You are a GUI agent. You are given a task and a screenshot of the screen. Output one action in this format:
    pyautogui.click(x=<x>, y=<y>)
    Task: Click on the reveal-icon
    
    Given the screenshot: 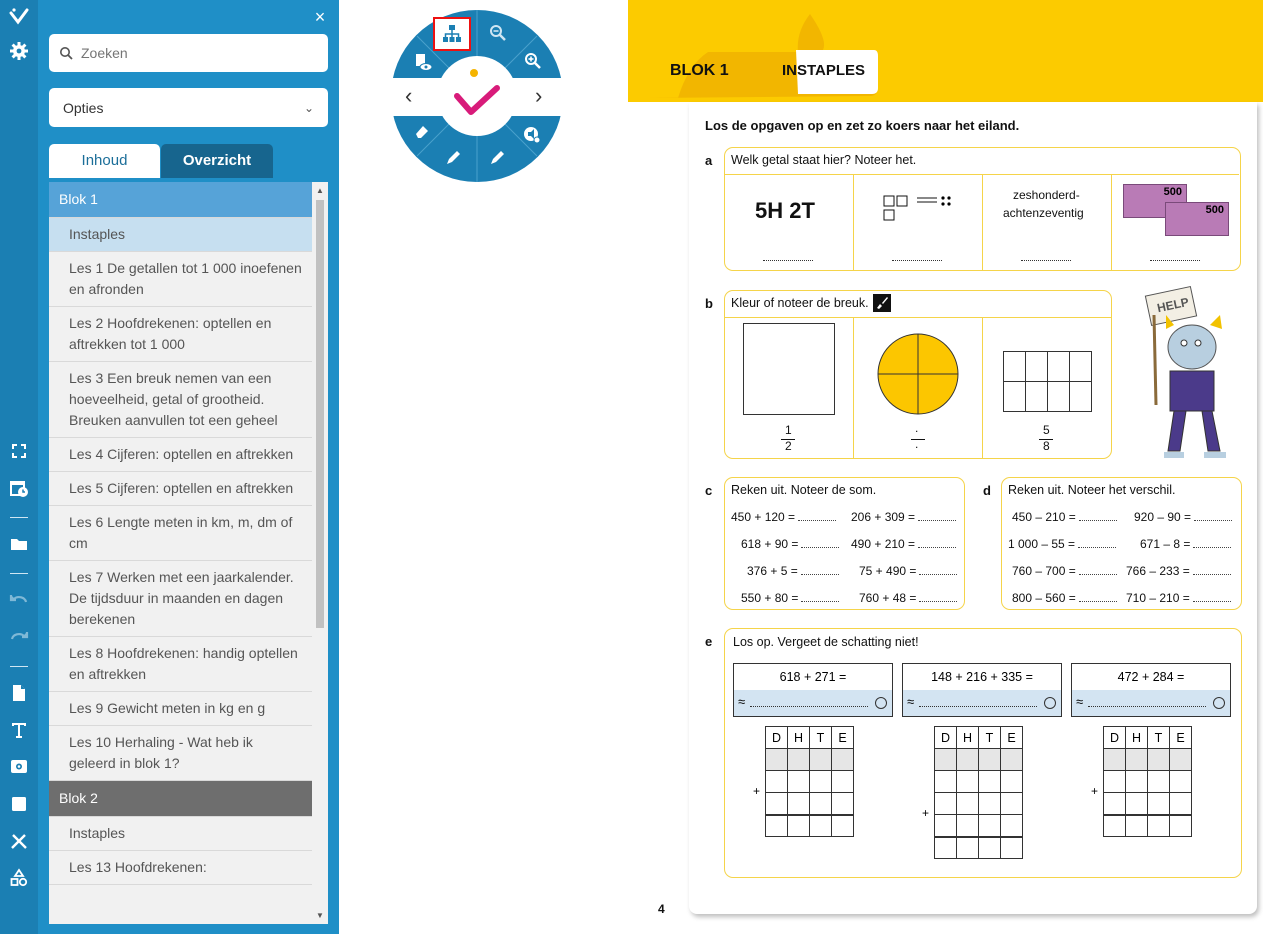 What is the action you would take?
    pyautogui.click(x=423, y=62)
    